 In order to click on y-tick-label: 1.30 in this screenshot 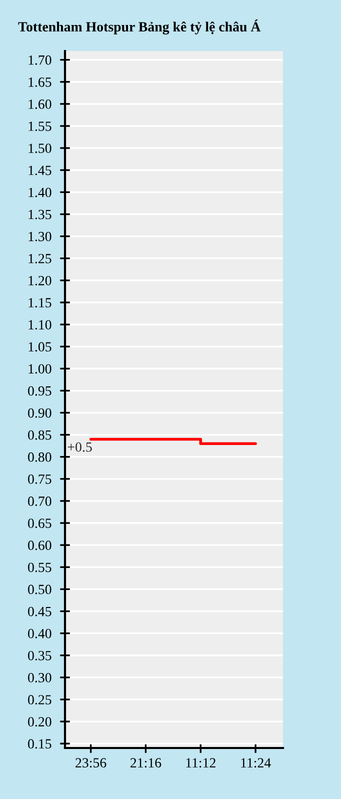, I will do `click(40, 237)`.